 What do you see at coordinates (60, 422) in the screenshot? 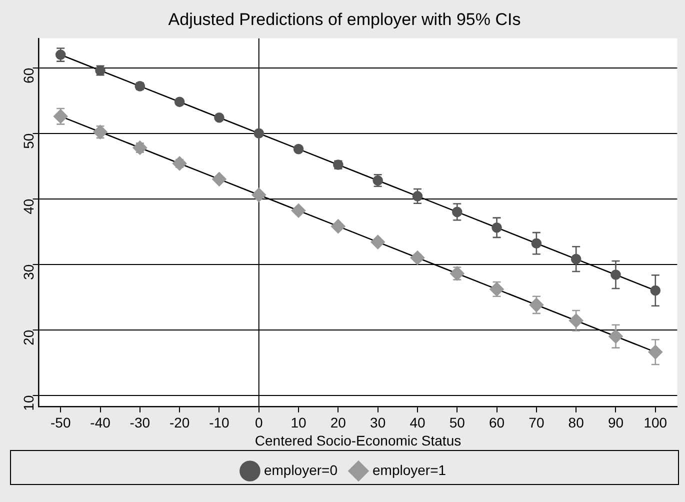
I see `x-tick-label: -50` at bounding box center [60, 422].